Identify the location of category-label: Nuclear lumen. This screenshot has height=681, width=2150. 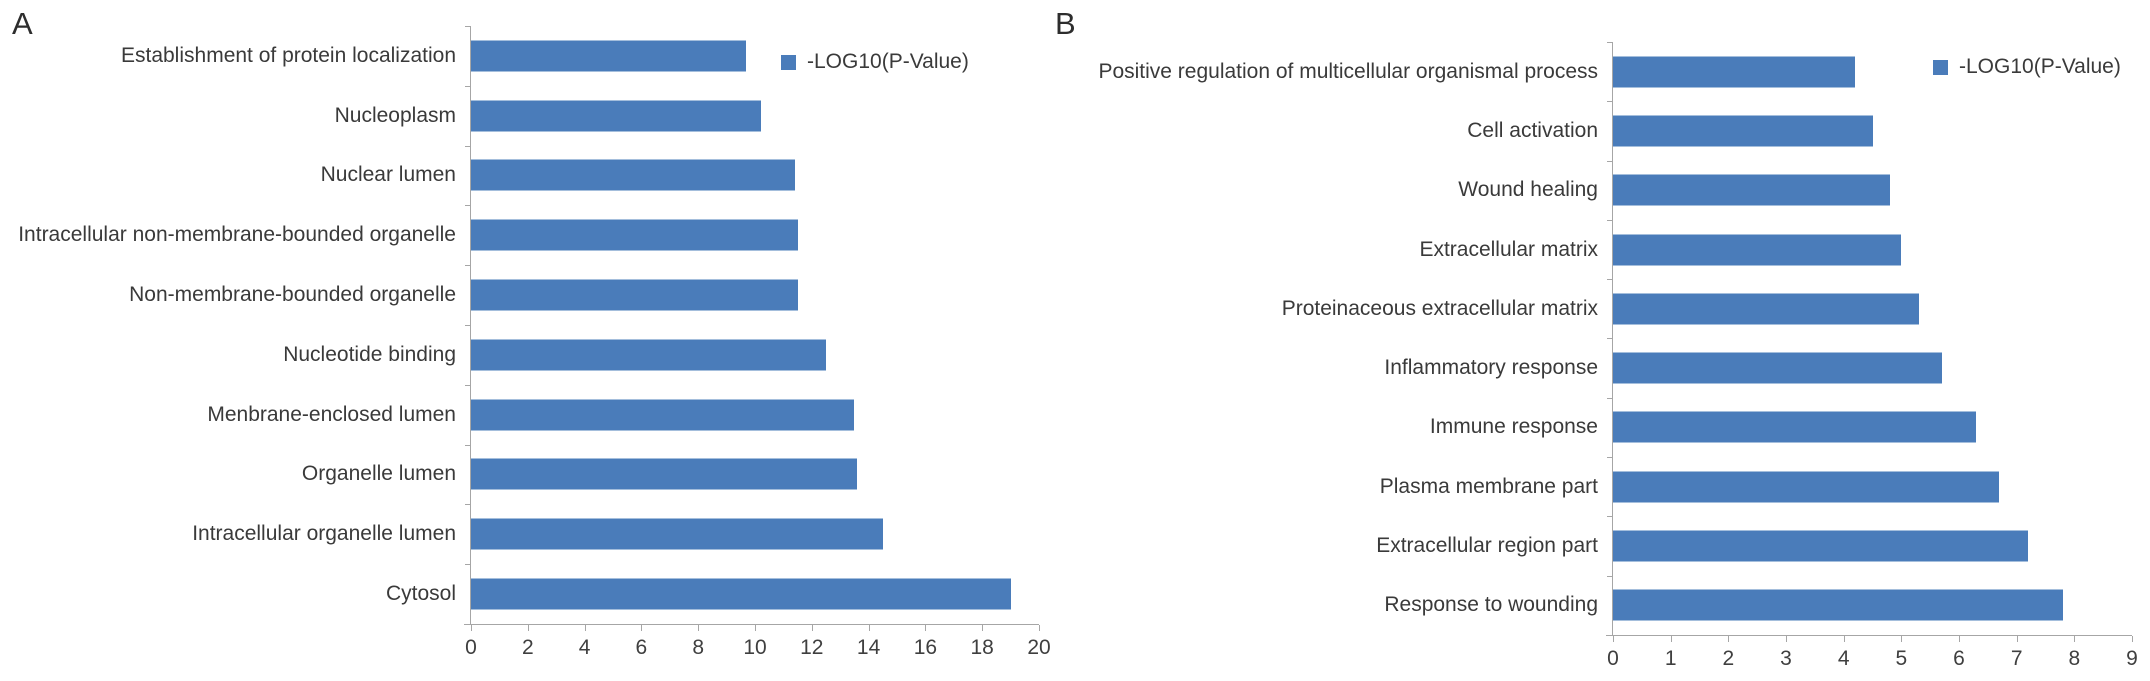
(388, 175).